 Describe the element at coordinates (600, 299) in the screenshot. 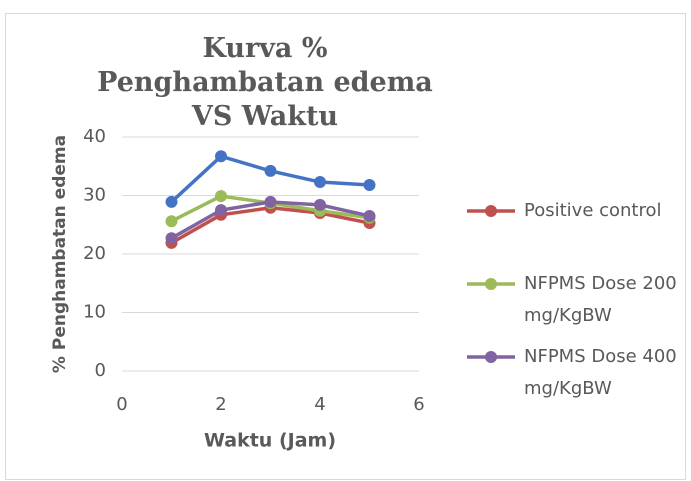

I see `legend-label: NFPMS Dose 200 mg/KgBW` at that location.